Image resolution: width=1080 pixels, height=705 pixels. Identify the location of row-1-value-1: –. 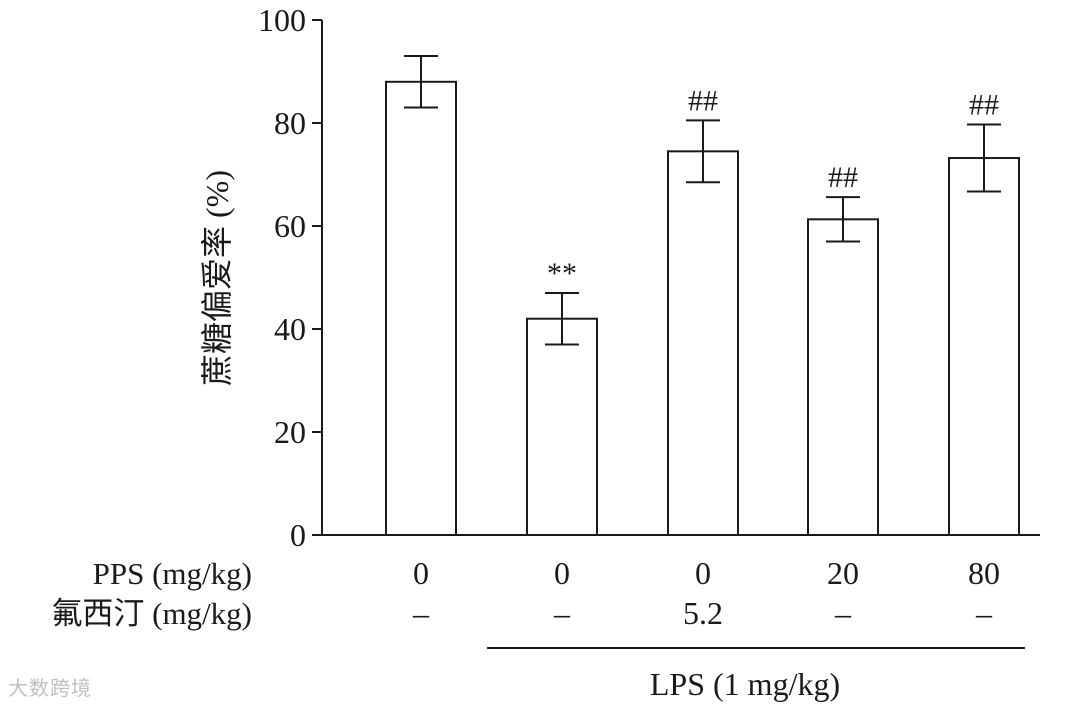
(562, 613).